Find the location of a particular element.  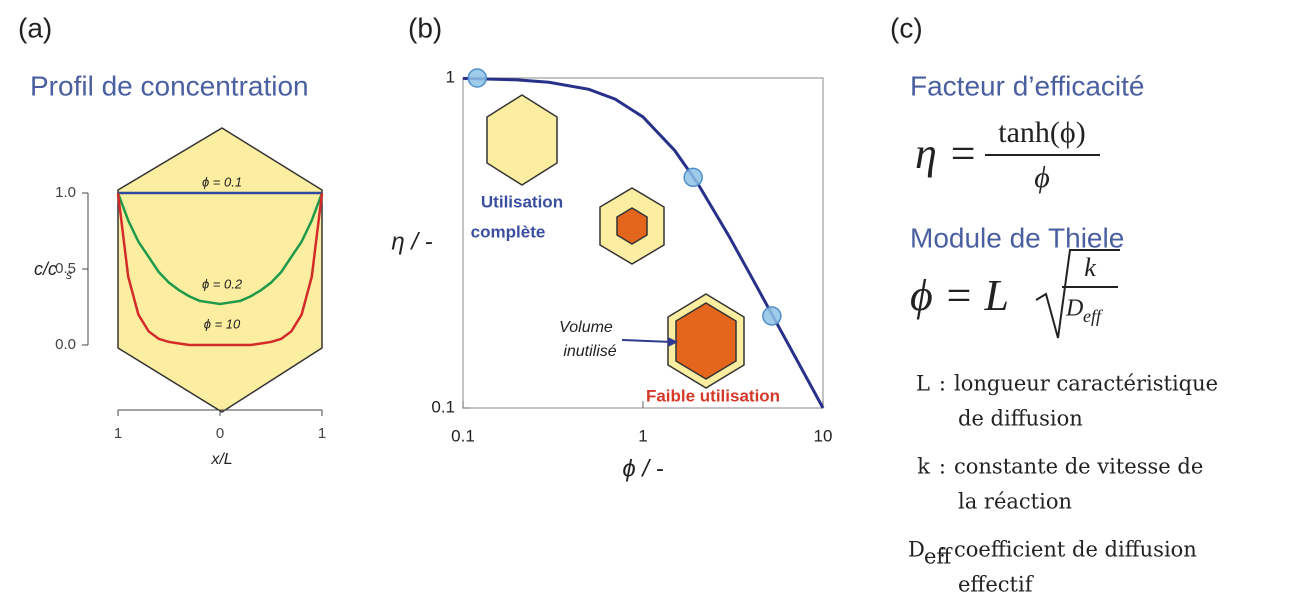

arrow-head is located at coordinates (673, 342).